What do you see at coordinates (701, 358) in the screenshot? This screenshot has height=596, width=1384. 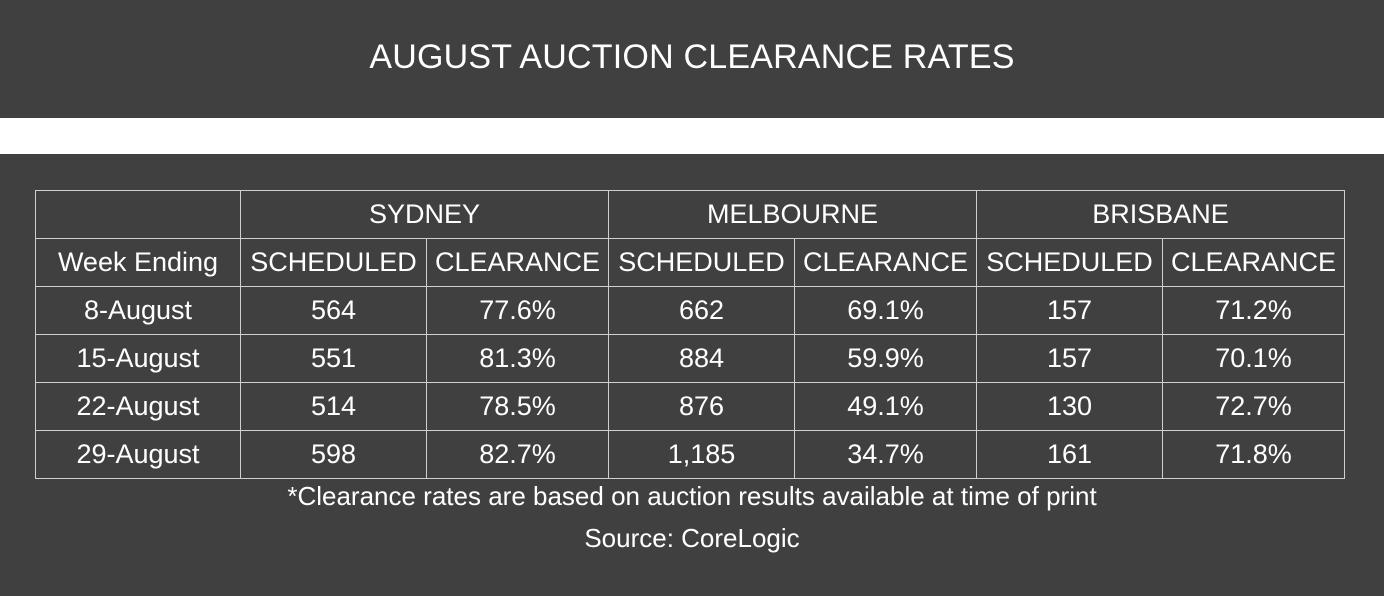 I see `melbourne-scheduled-cell: 884` at bounding box center [701, 358].